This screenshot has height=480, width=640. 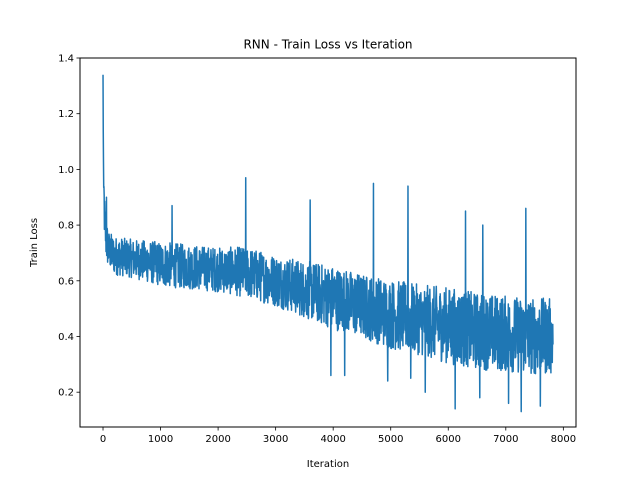 What do you see at coordinates (66, 281) in the screenshot?
I see `y-tick-label: 0.6` at bounding box center [66, 281].